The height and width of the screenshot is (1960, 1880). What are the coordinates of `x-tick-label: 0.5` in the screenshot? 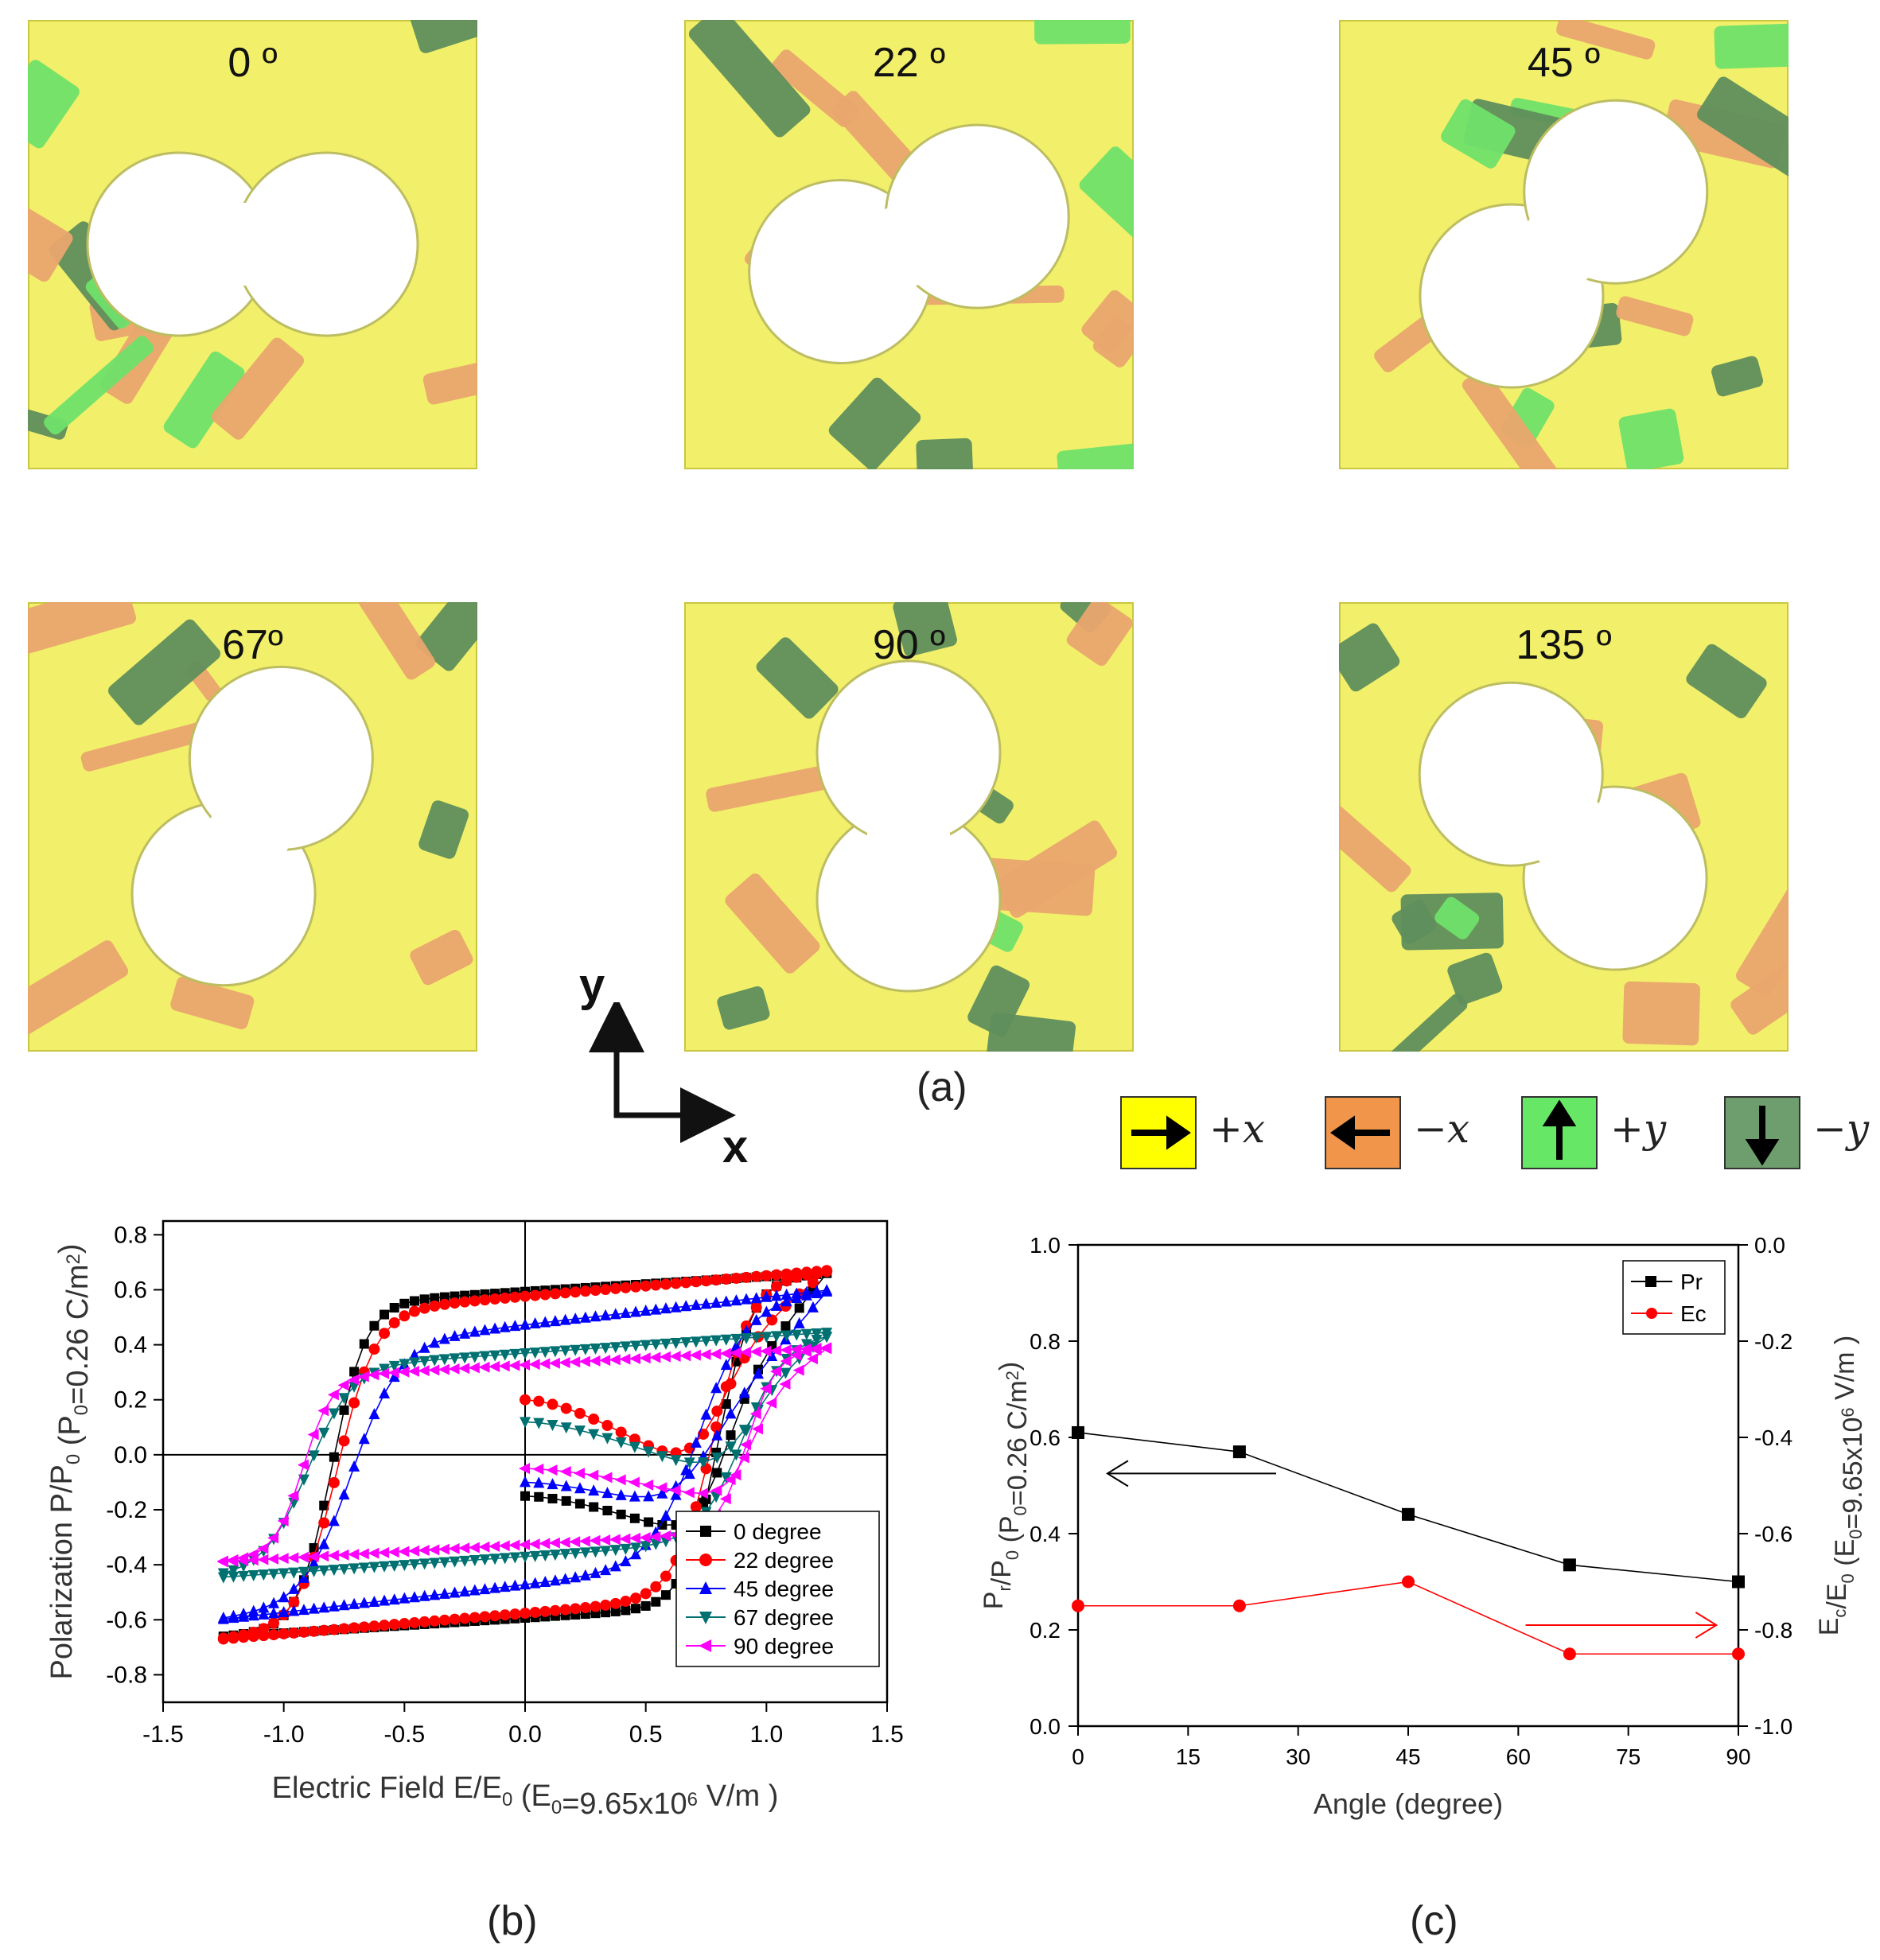 It's located at (646, 1734).